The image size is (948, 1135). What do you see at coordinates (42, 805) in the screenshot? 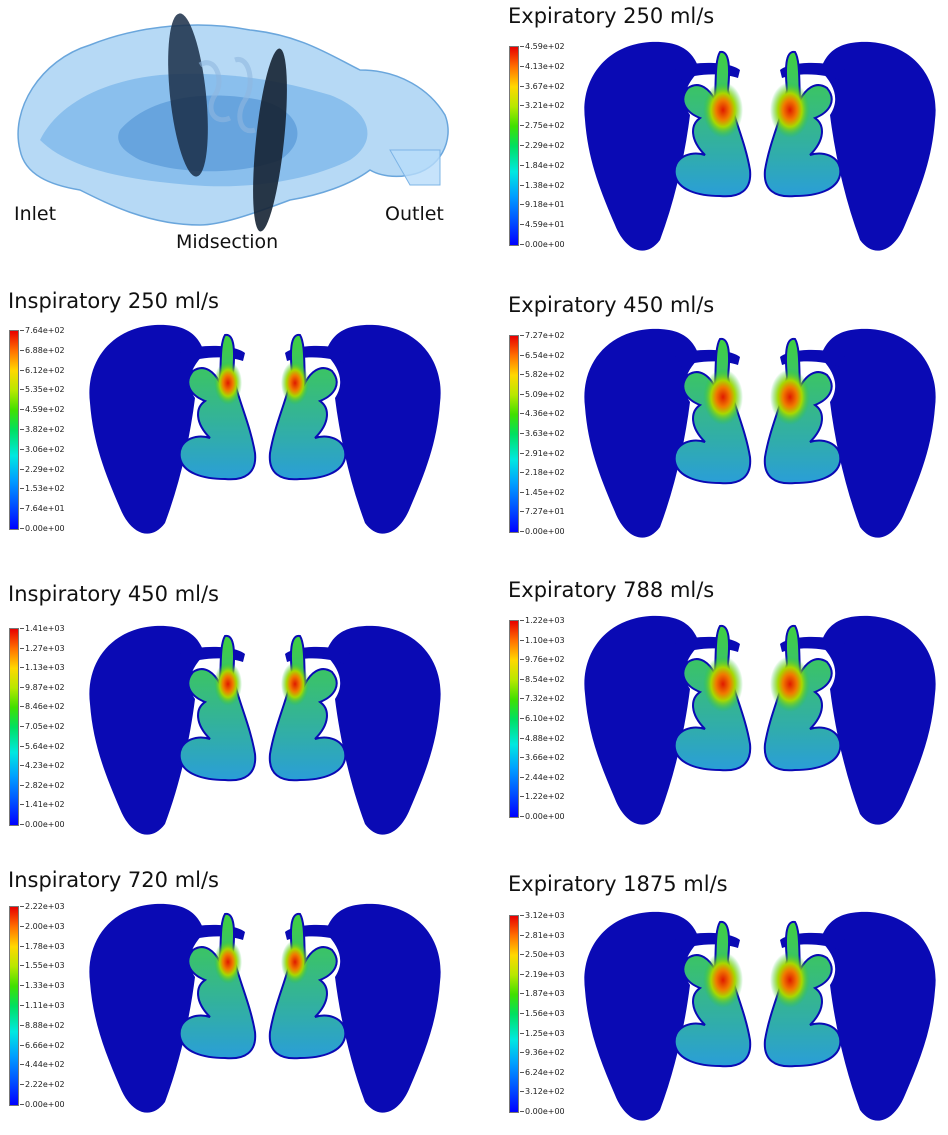
I see `colorbar-tick-label: 1.41e+02` at bounding box center [42, 805].